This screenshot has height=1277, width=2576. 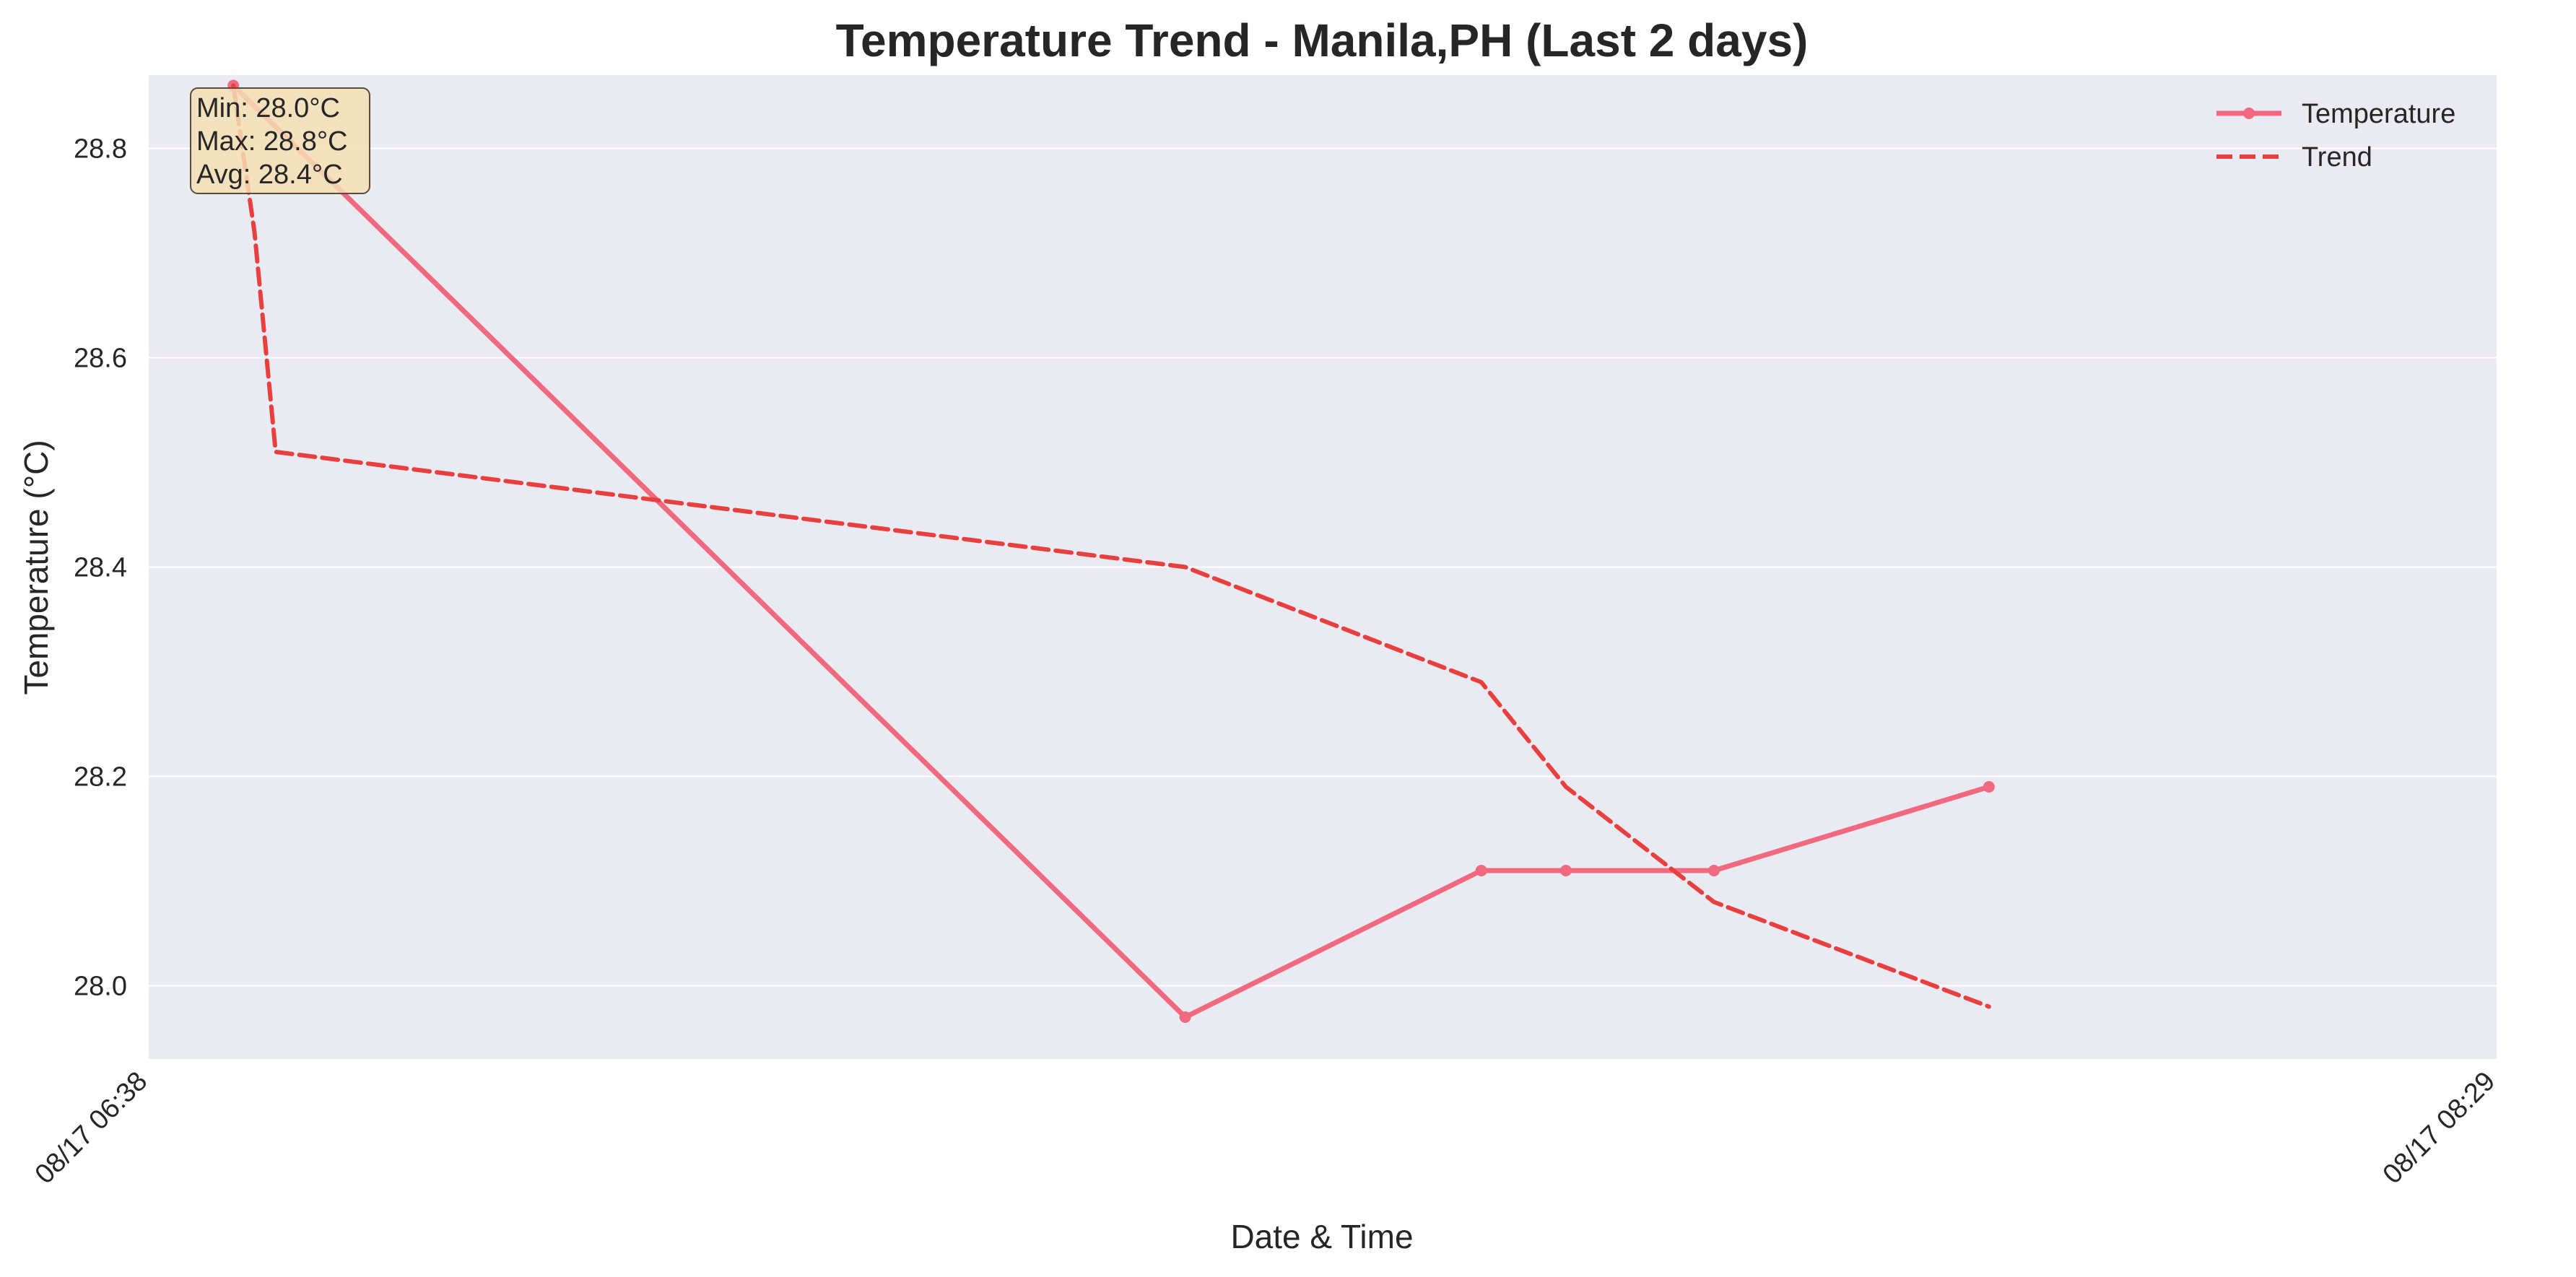 I want to click on legend-label-temperature: Temperature, so click(x=2378, y=114).